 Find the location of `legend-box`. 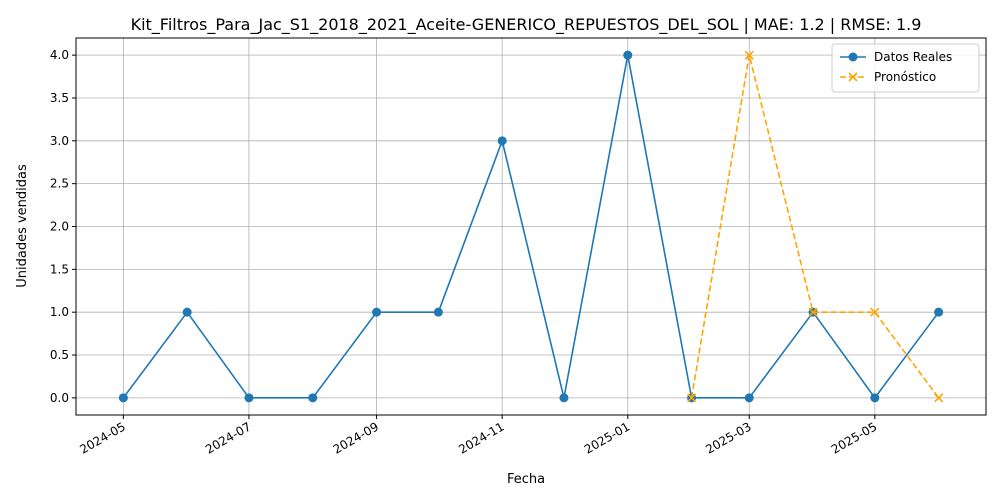

legend-box is located at coordinates (905, 68).